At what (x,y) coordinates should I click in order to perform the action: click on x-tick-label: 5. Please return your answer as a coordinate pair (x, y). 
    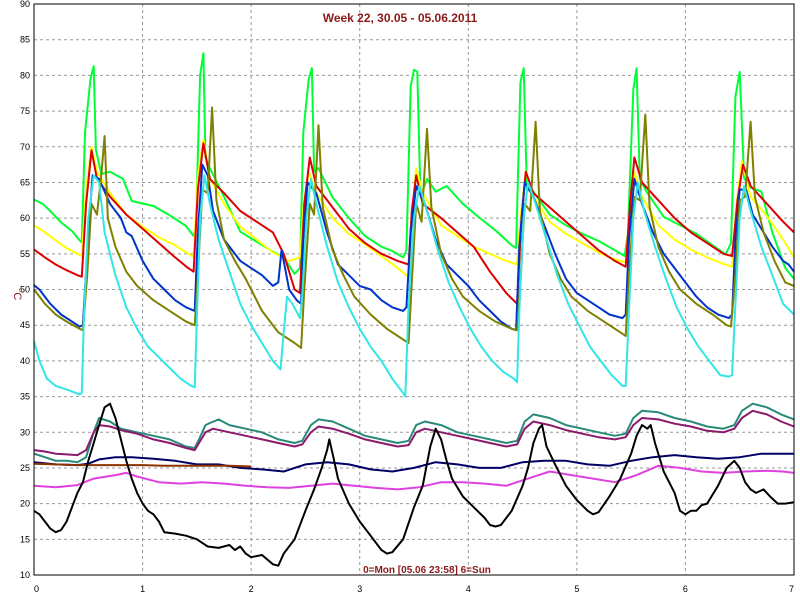
    Looking at the image, I should click on (576, 589).